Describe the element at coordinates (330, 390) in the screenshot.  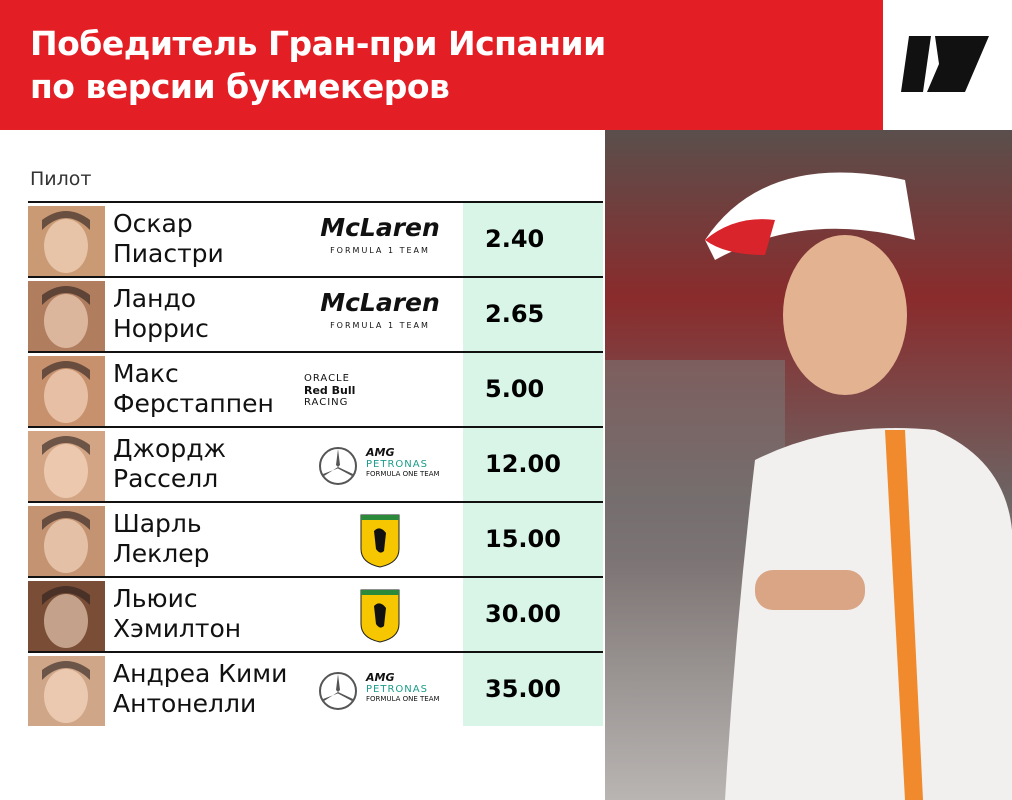
I see `logo-text: Red Bull` at that location.